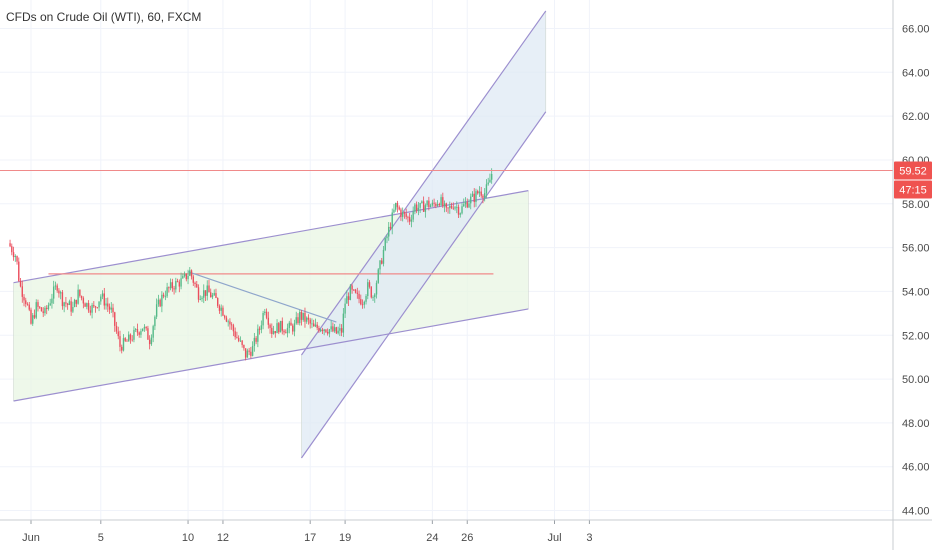  What do you see at coordinates (916, 468) in the screenshot?
I see `y-tick-label: 46.00` at bounding box center [916, 468].